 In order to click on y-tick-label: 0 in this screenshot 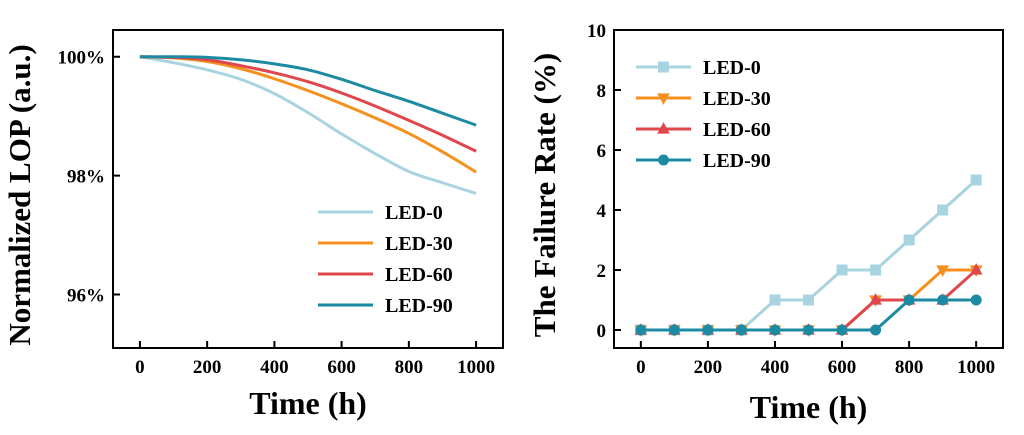, I will do `click(602, 331)`.